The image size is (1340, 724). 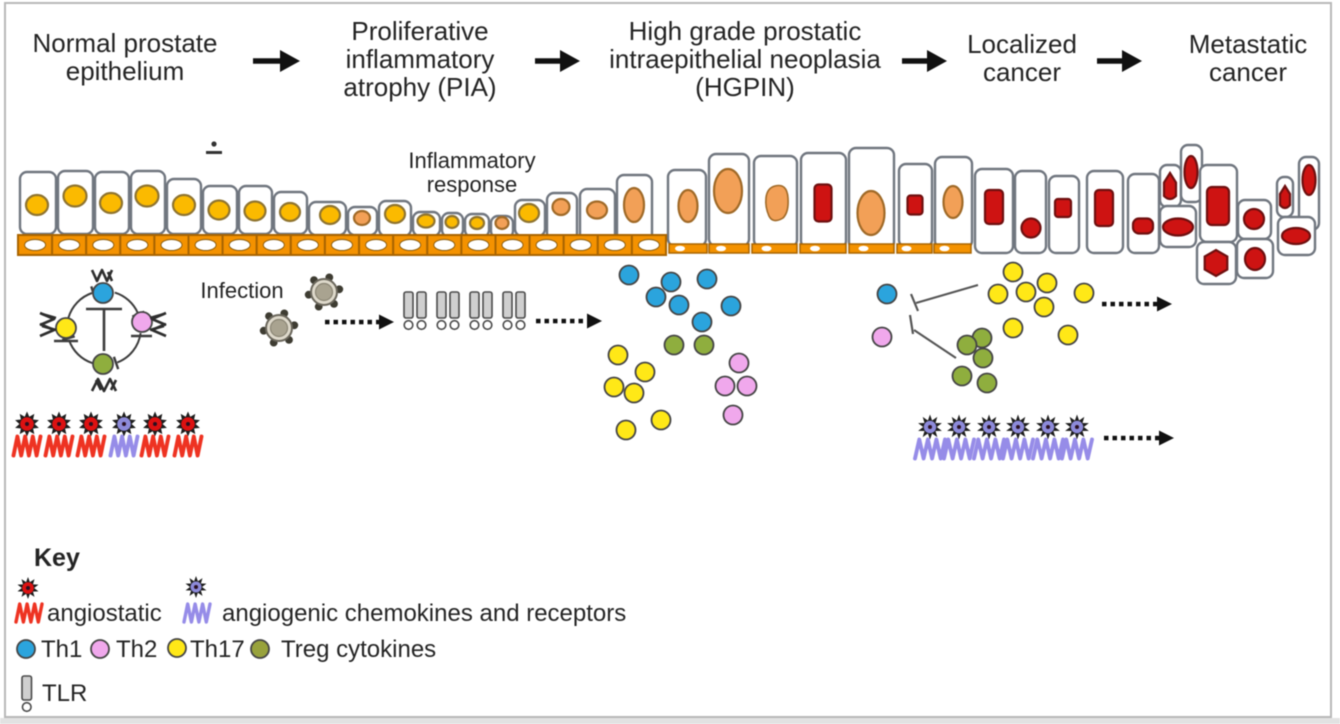 What do you see at coordinates (419, 31) in the screenshot?
I see `svg-text: Proliferative` at bounding box center [419, 31].